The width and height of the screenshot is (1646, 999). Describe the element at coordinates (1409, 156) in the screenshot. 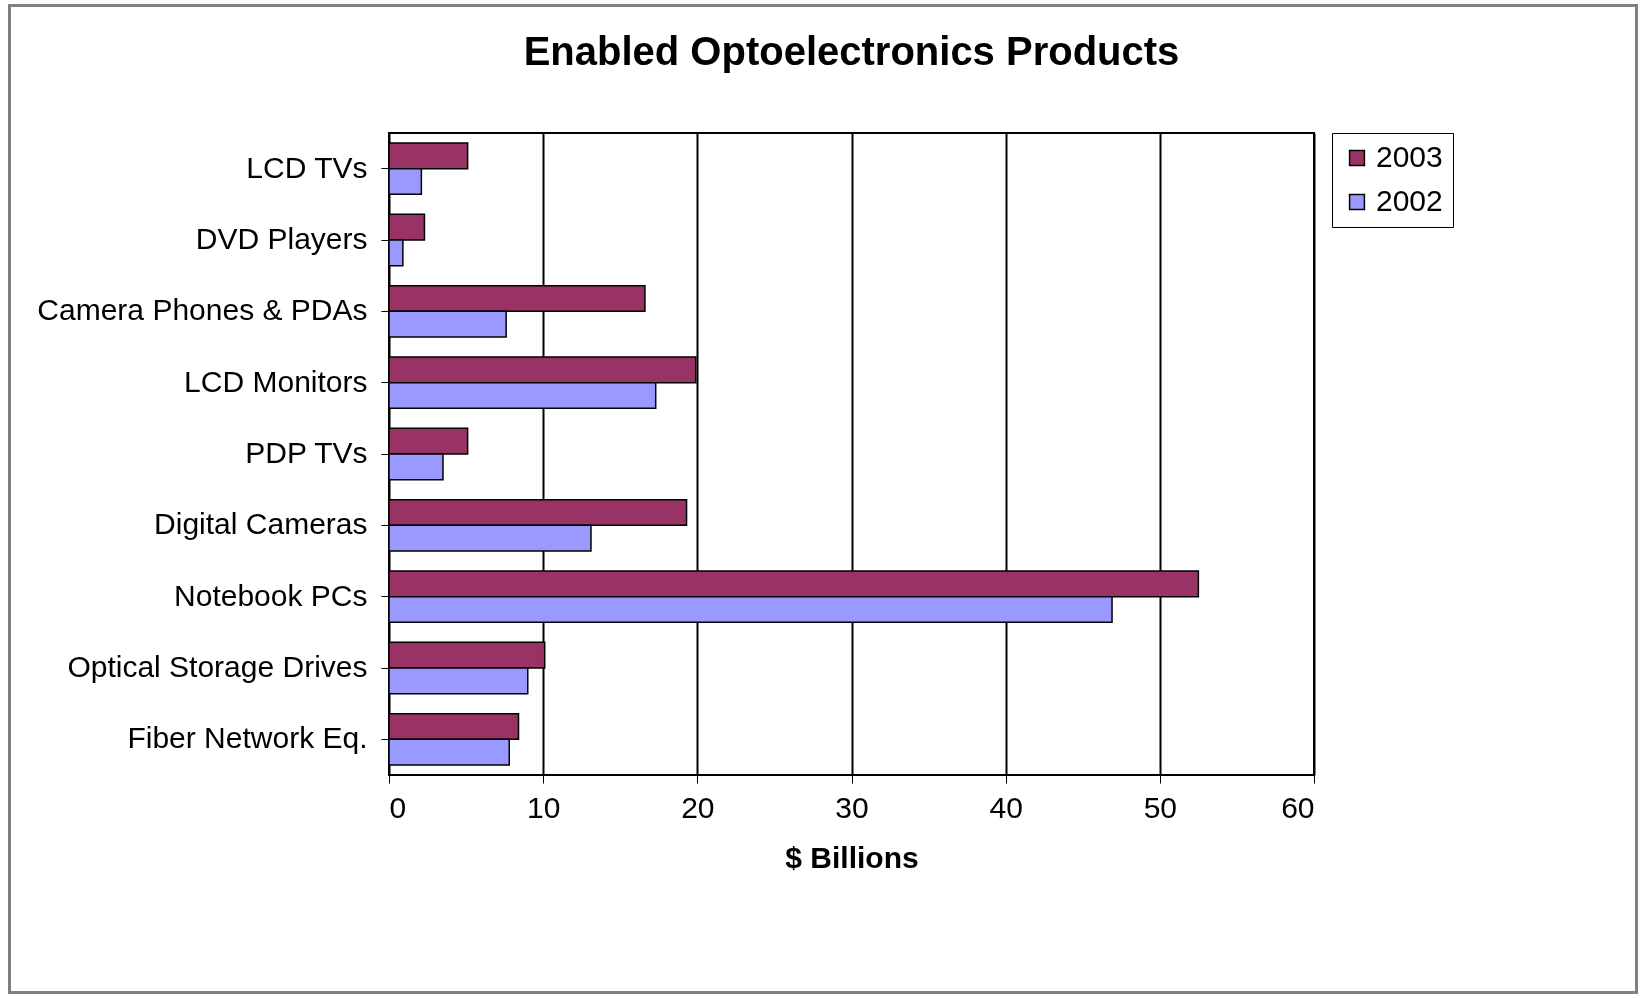

I see `legend-label: 2003` at that location.